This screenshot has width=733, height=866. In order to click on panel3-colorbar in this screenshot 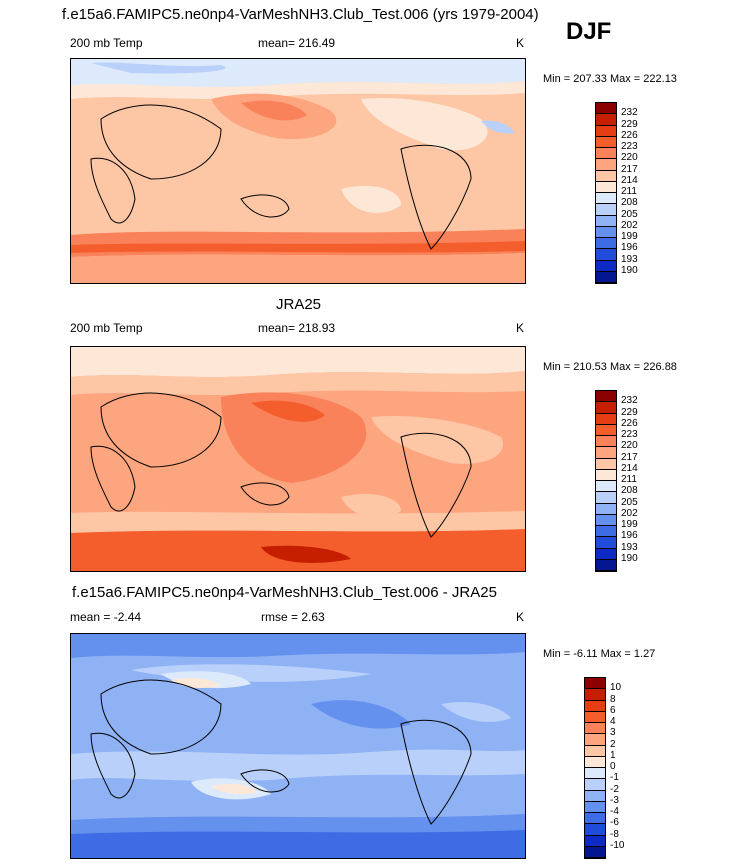, I will do `click(595, 768)`.